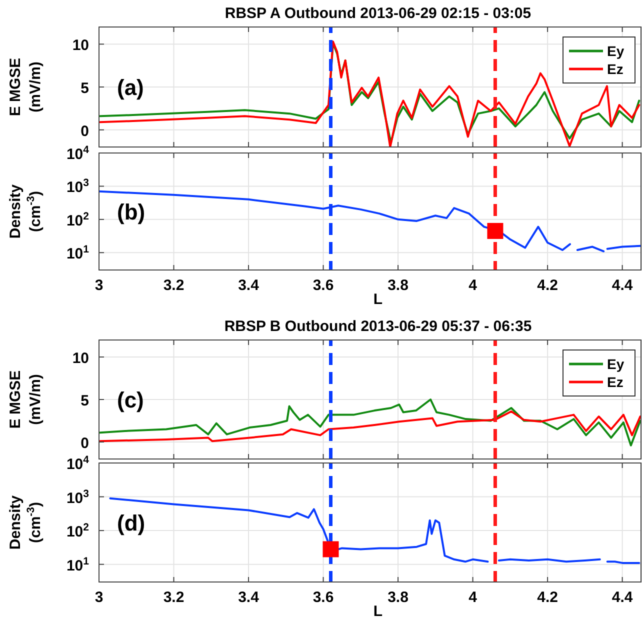 The image size is (642, 619). Describe the element at coordinates (378, 326) in the screenshot. I see `chart-title: RBSP B Outbound 2013-06-29 05:37 - 06:35` at that location.